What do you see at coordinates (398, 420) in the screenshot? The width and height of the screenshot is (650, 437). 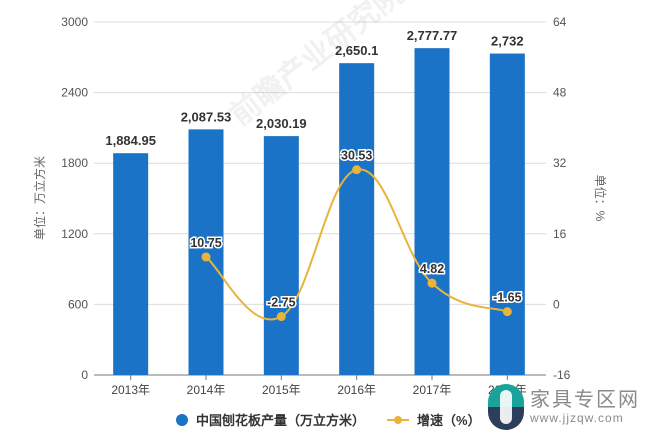 I see `line-marker-icon` at bounding box center [398, 420].